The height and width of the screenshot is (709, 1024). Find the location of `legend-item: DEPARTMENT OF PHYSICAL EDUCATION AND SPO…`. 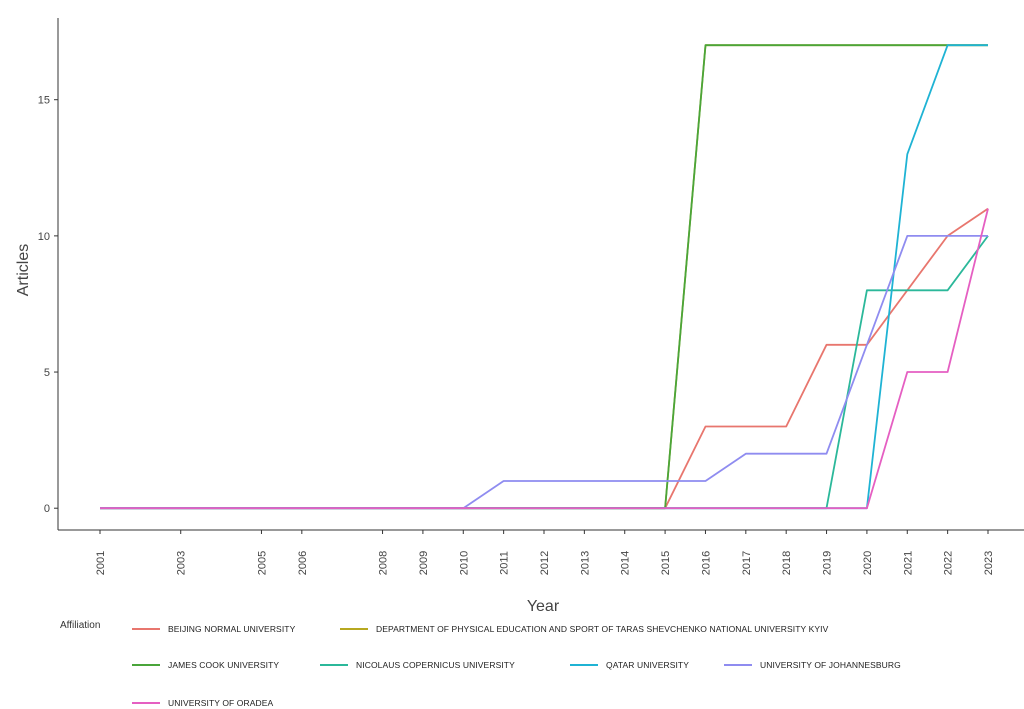

legend-item: DEPARTMENT OF PHYSICAL EDUCATION AND SPO… is located at coordinates (584, 629).